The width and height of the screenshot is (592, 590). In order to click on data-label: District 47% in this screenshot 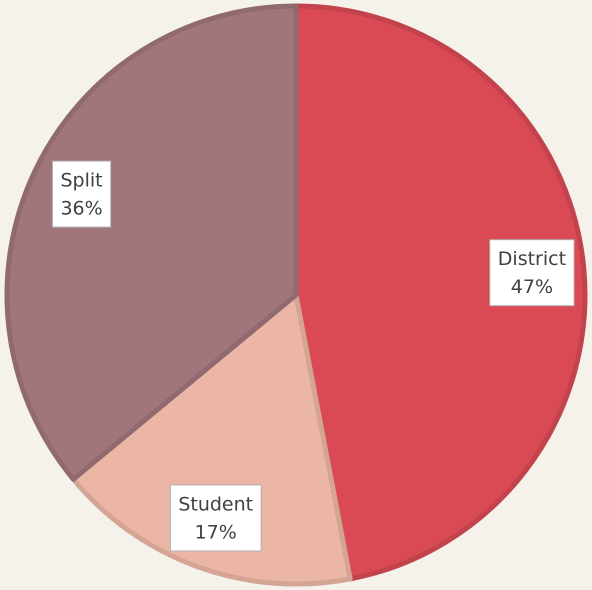, I will do `click(532, 273)`.